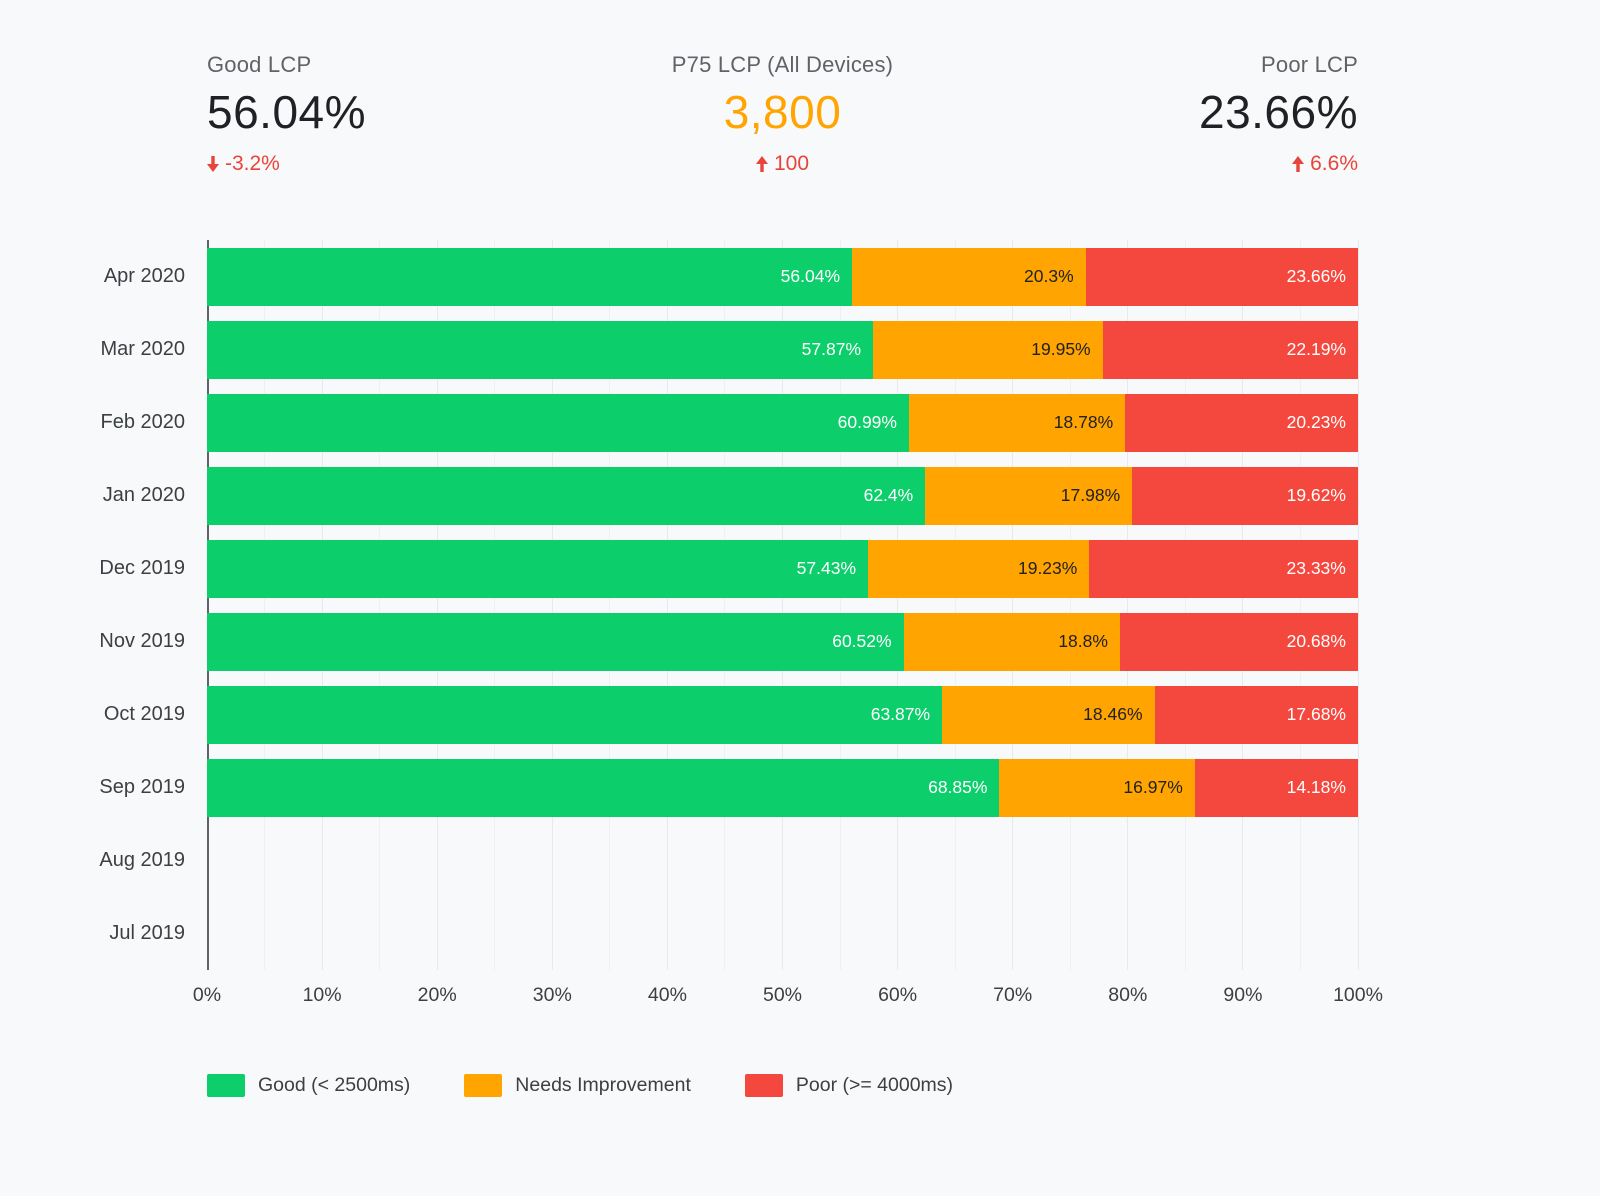  What do you see at coordinates (900, 714) in the screenshot?
I see `bar-value-label: 63.87%` at bounding box center [900, 714].